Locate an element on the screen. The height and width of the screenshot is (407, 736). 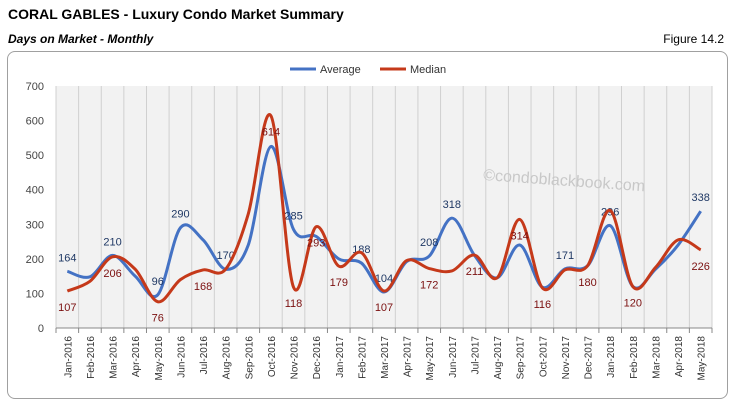
x-tick-label: May-2017 is located at coordinates (430, 358).